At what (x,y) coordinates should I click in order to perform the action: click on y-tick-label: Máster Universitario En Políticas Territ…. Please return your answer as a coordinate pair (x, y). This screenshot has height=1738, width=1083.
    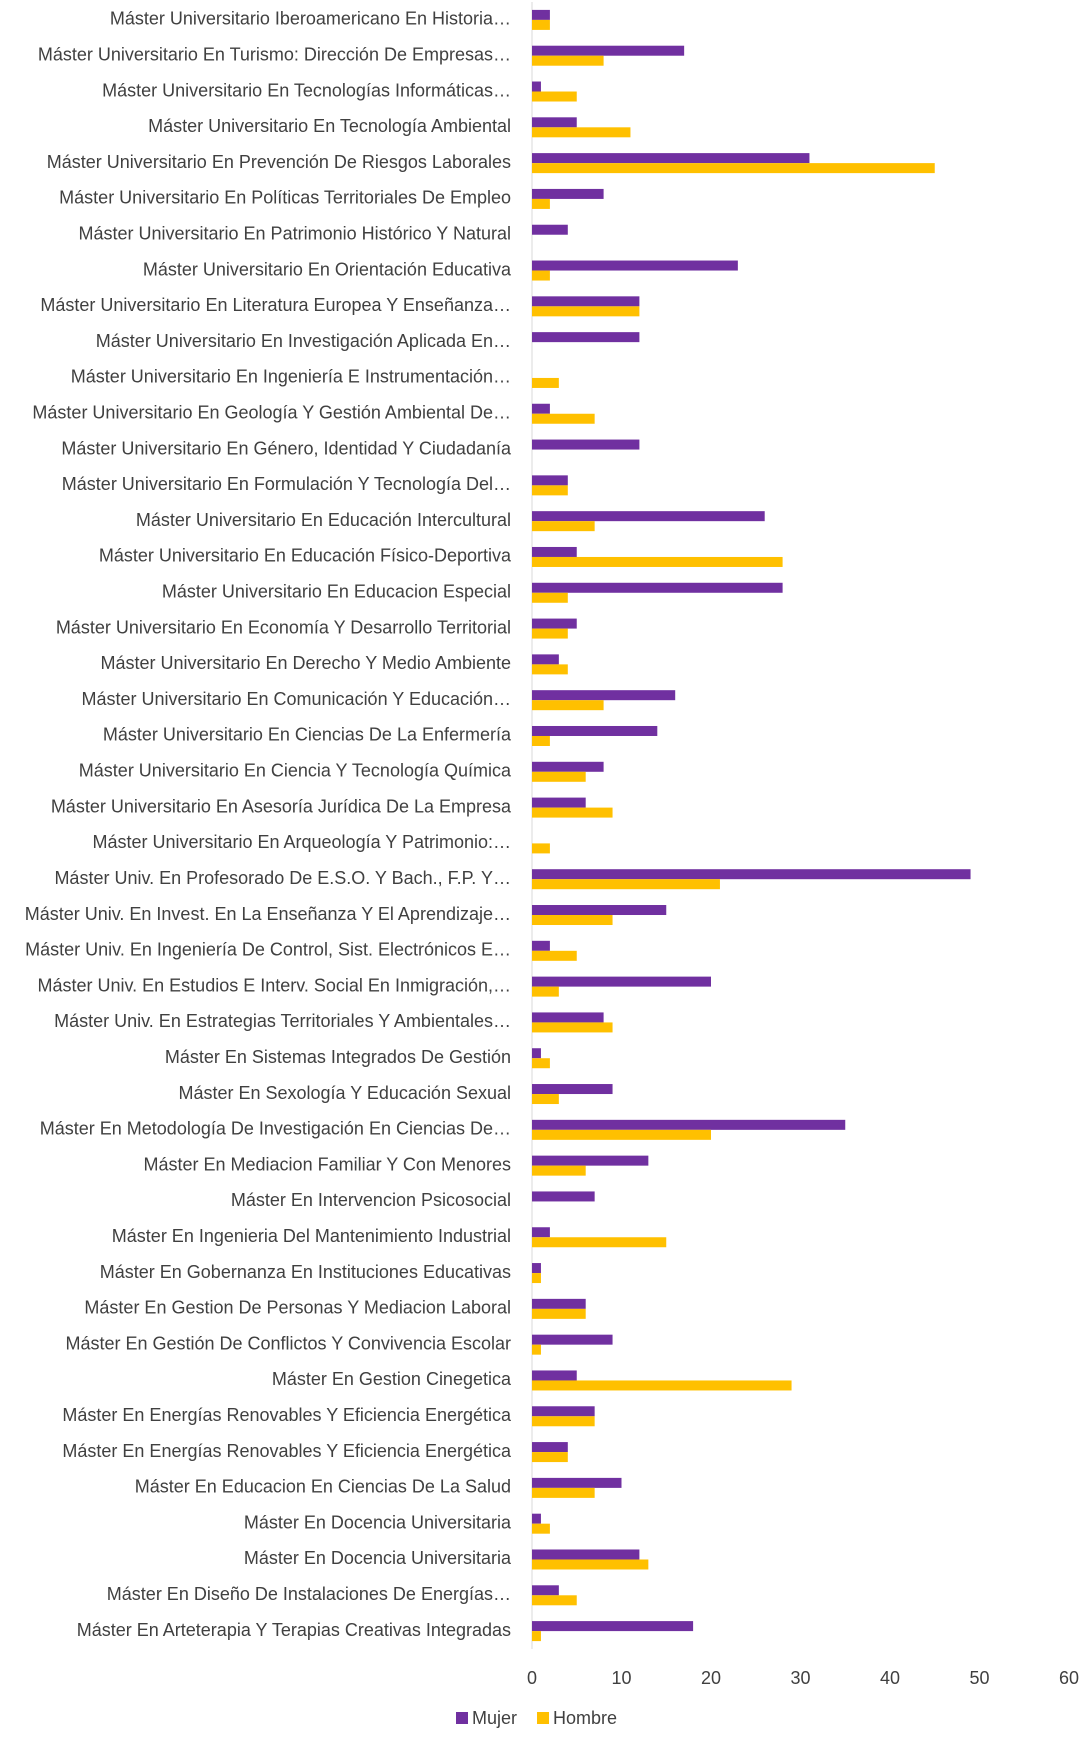
    Looking at the image, I should click on (285, 198).